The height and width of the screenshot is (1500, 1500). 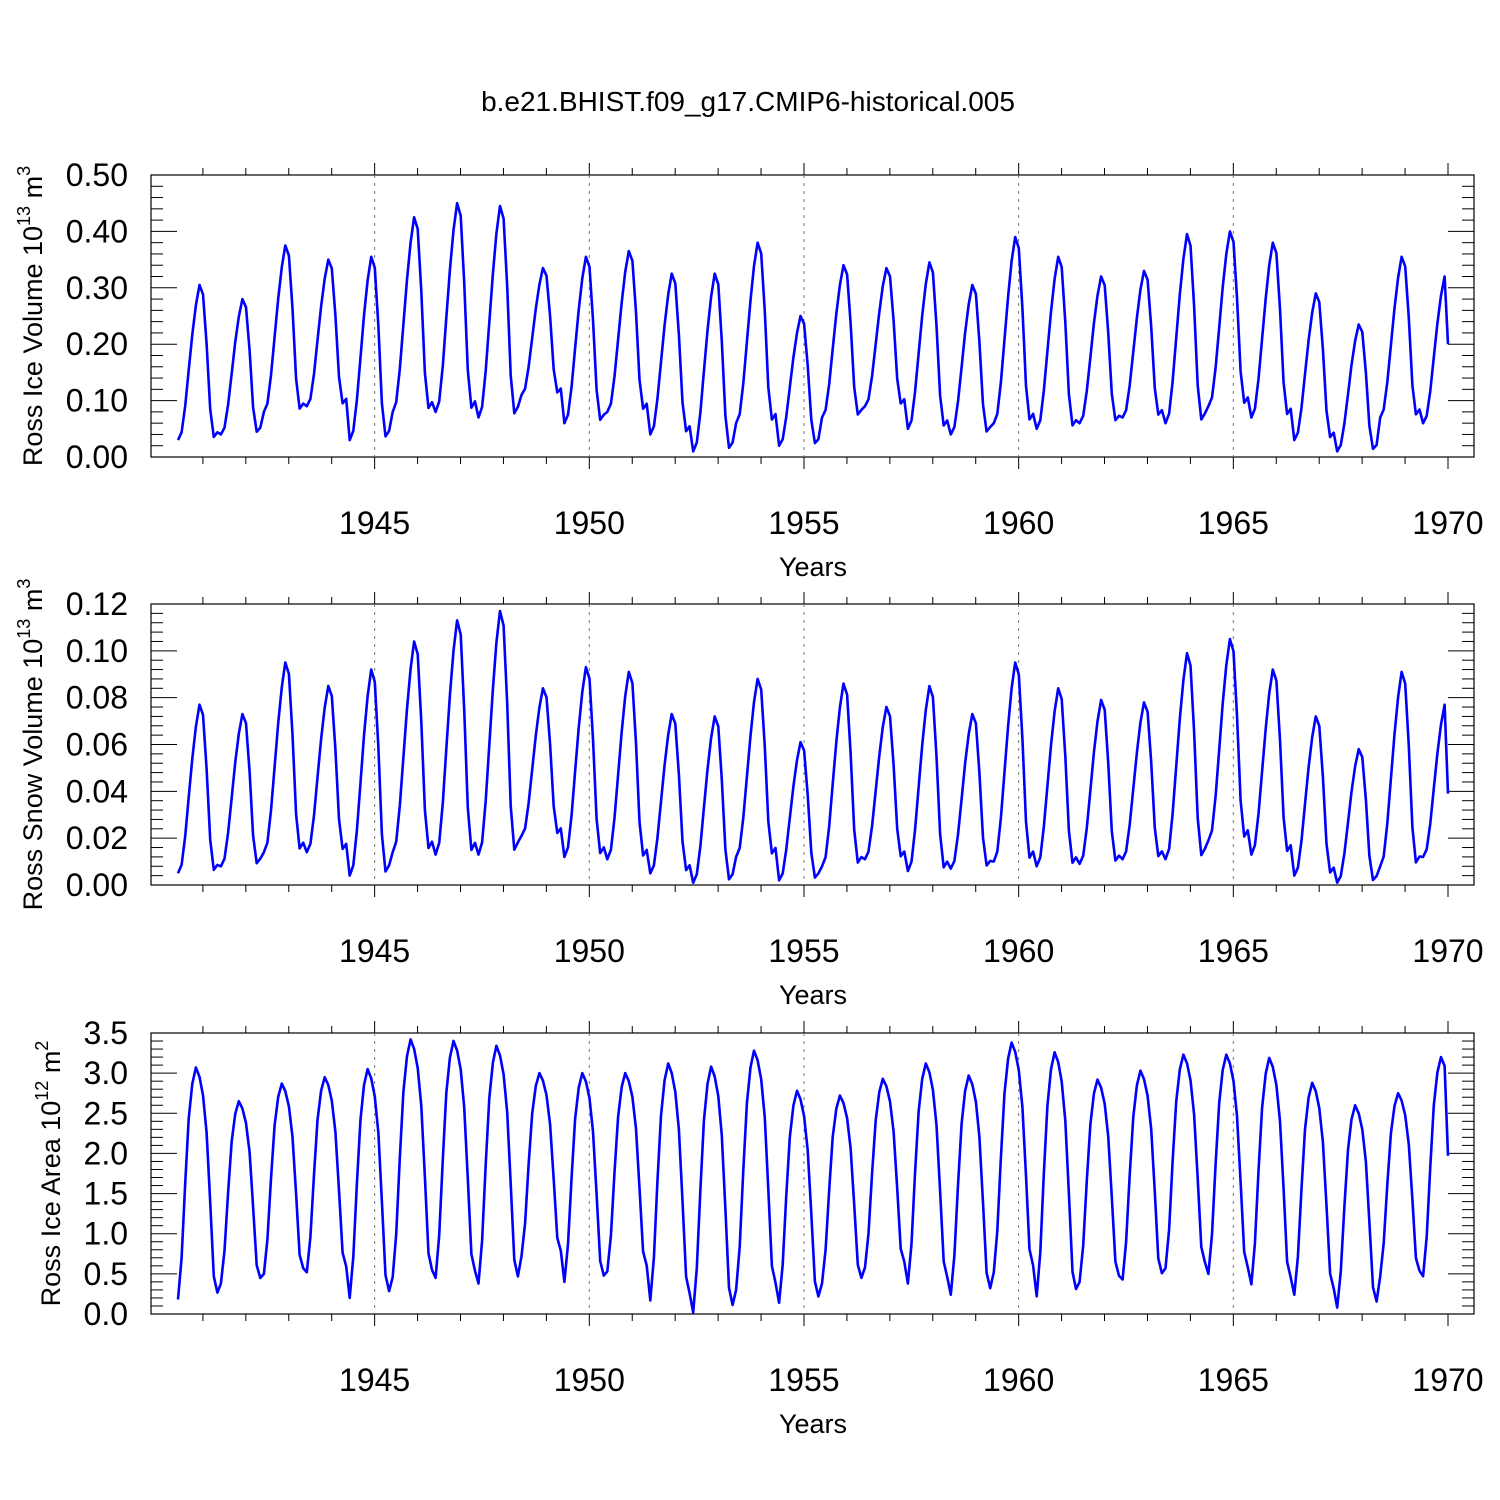 What do you see at coordinates (97, 791) in the screenshot?
I see `y-tick-label: 0.04` at bounding box center [97, 791].